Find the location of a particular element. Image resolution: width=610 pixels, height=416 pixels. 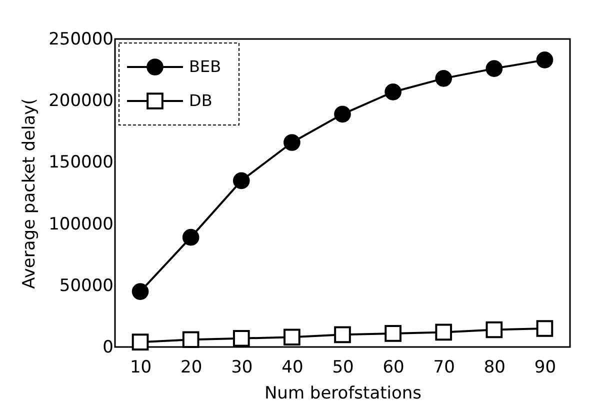

y-tick-label: 100000 is located at coordinates (81, 224).